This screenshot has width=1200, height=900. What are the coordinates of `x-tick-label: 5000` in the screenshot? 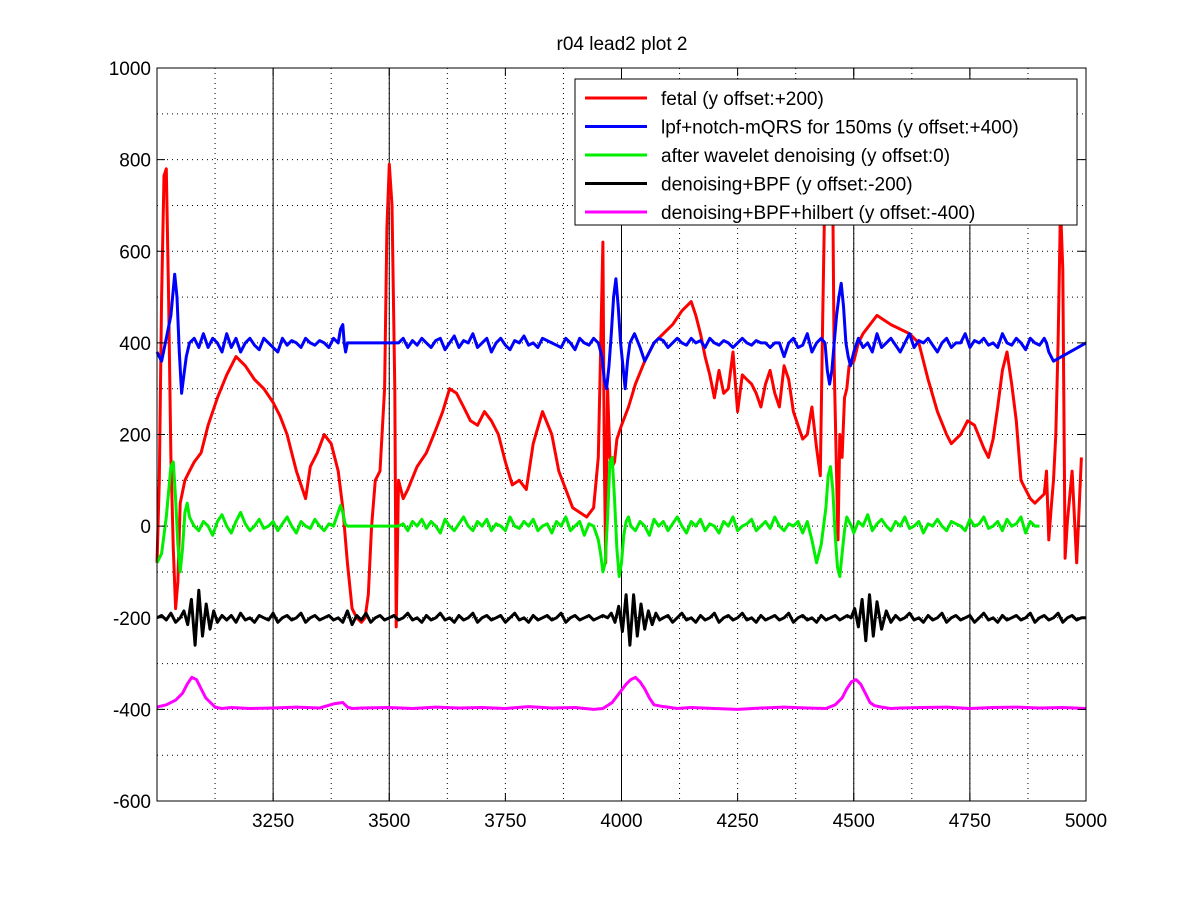 It's located at (1086, 821).